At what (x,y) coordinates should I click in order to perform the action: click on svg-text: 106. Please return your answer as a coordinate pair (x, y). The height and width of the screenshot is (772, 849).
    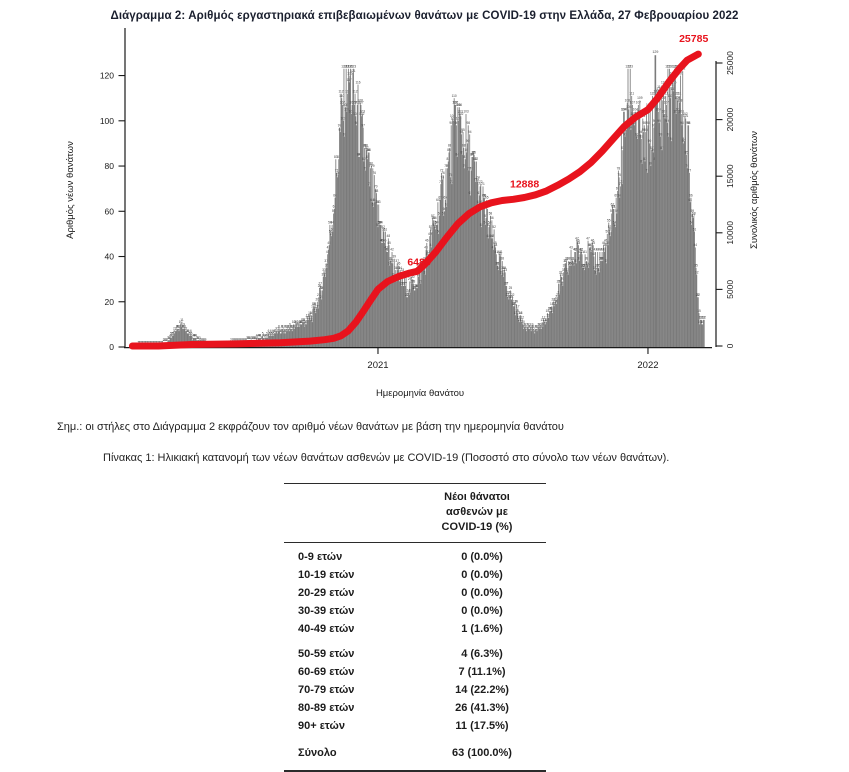
    Looking at the image, I should click on (346, 105).